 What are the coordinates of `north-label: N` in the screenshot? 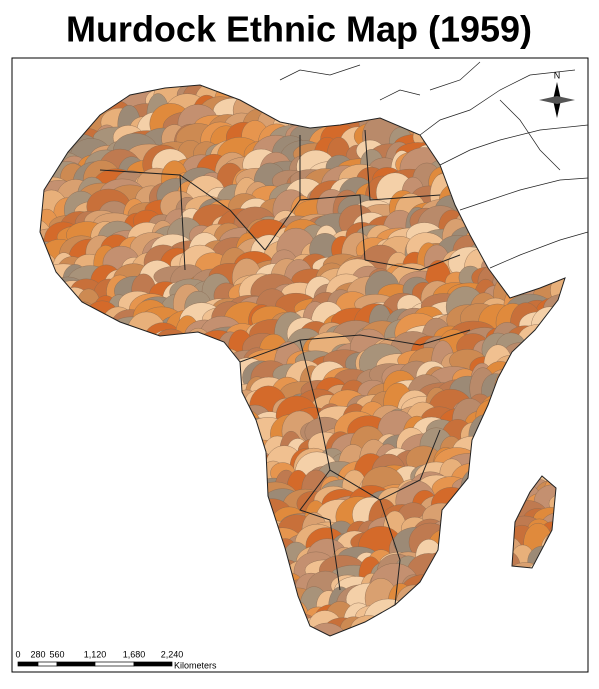 It's located at (557, 75).